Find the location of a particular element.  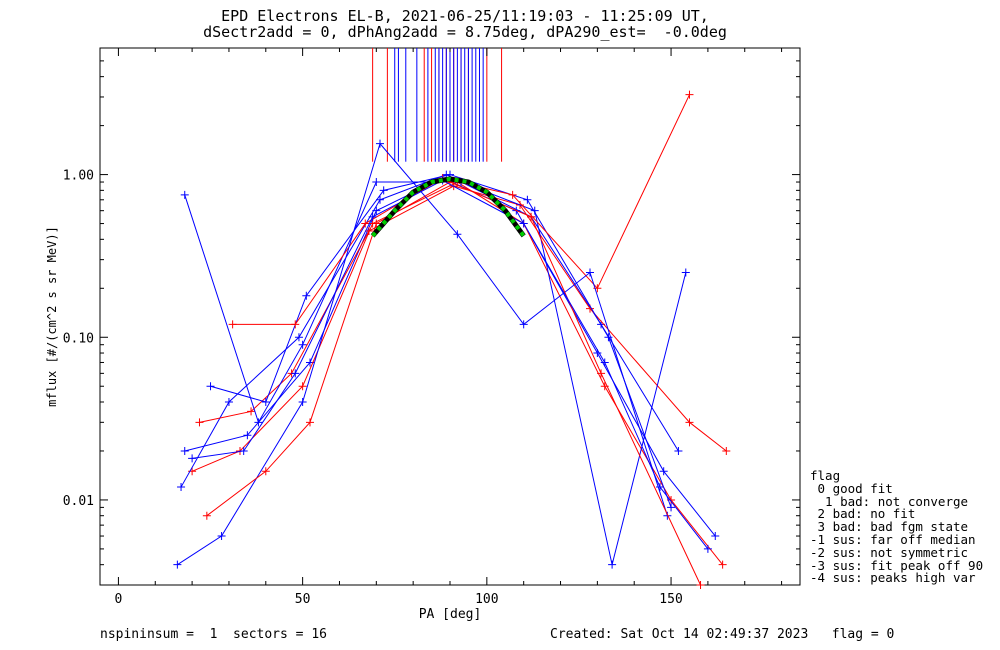

spikes-layer is located at coordinates (437, 105).